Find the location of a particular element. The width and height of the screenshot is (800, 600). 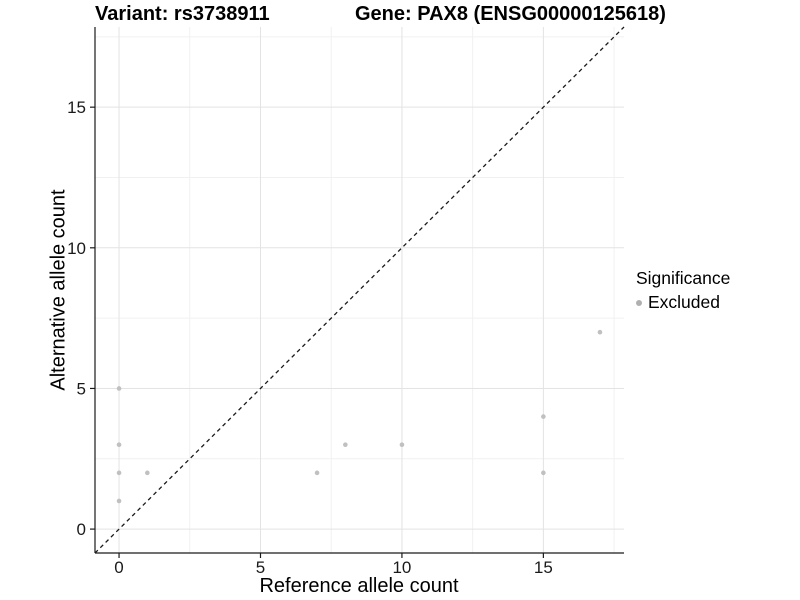

x-axis-tick-label: 10 is located at coordinates (401, 567).